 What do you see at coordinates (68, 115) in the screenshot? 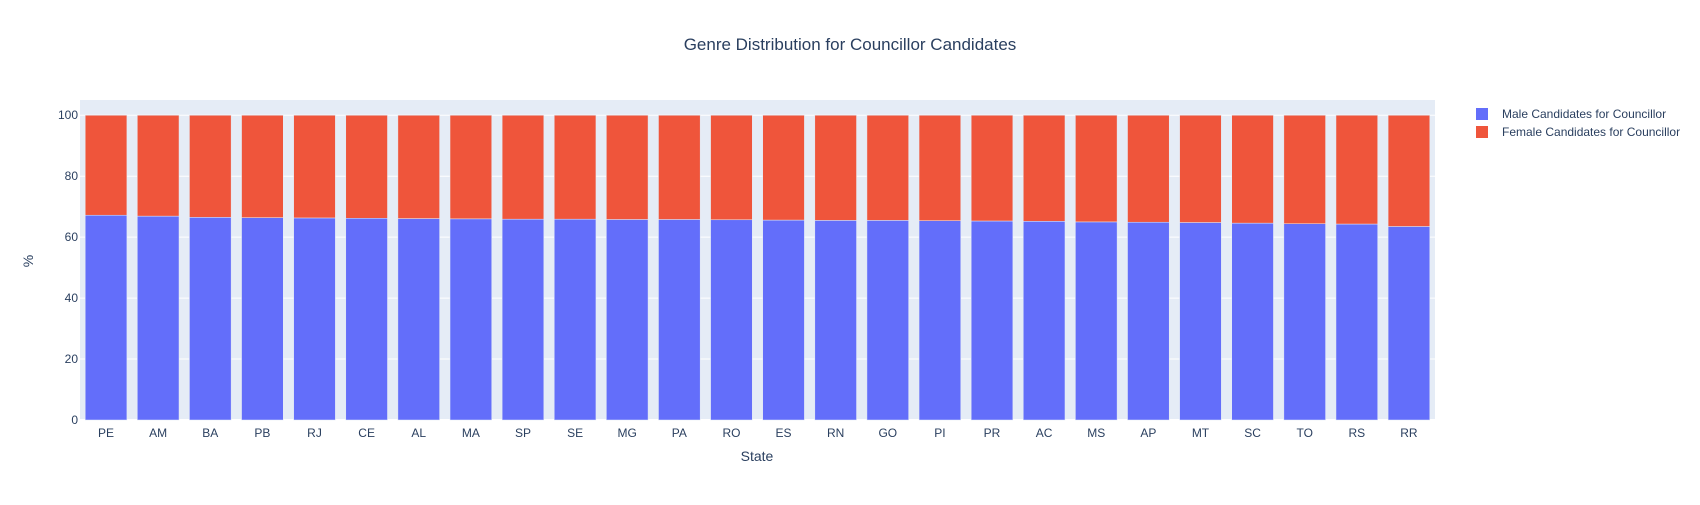
I see `y-tick-label: 100` at bounding box center [68, 115].